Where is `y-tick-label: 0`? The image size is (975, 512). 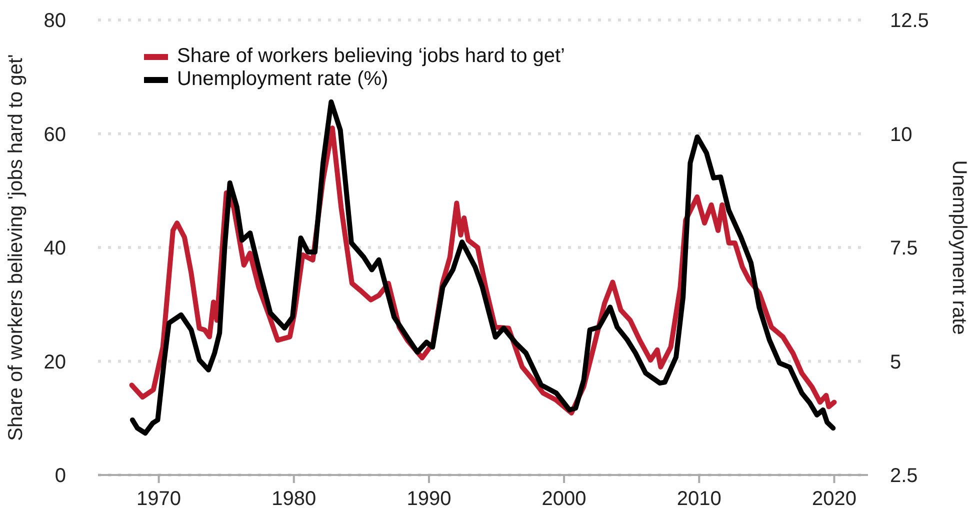
y-tick-label: 0 is located at coordinates (60, 476).